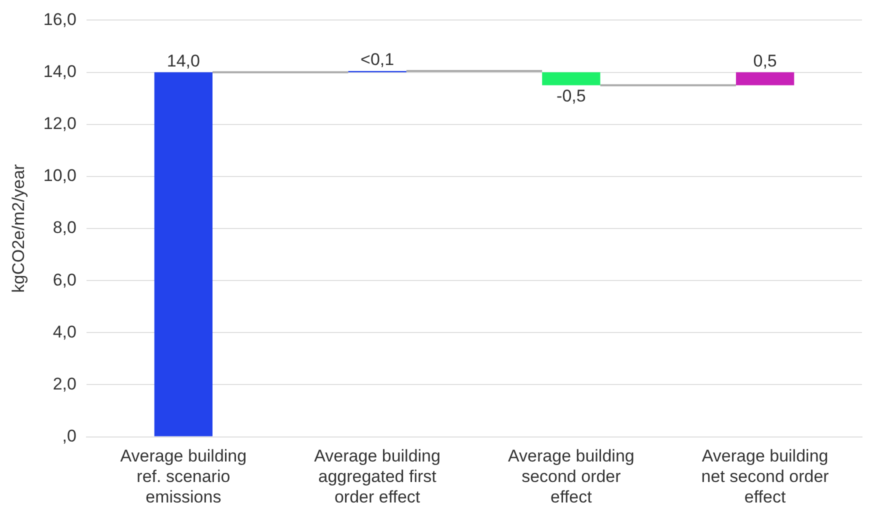 This screenshot has height=523, width=872. Describe the element at coordinates (59, 124) in the screenshot. I see `y-tick-label: 12,0` at that location.